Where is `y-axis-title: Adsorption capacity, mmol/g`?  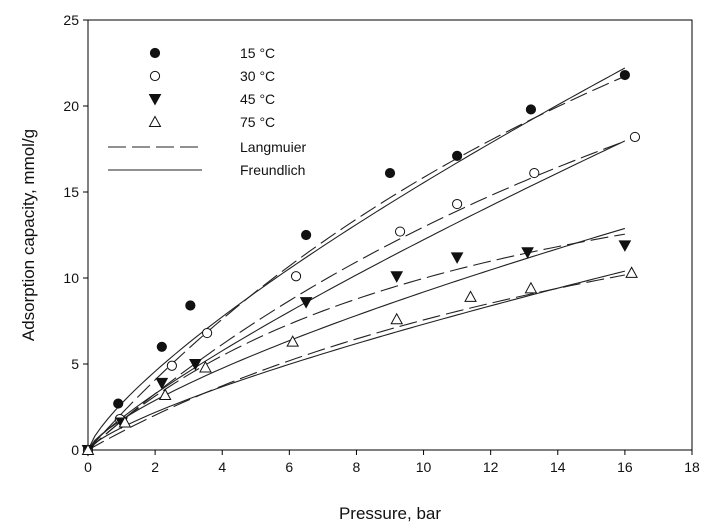 y-axis-title: Adsorption capacity, mmol/g is located at coordinates (28, 235).